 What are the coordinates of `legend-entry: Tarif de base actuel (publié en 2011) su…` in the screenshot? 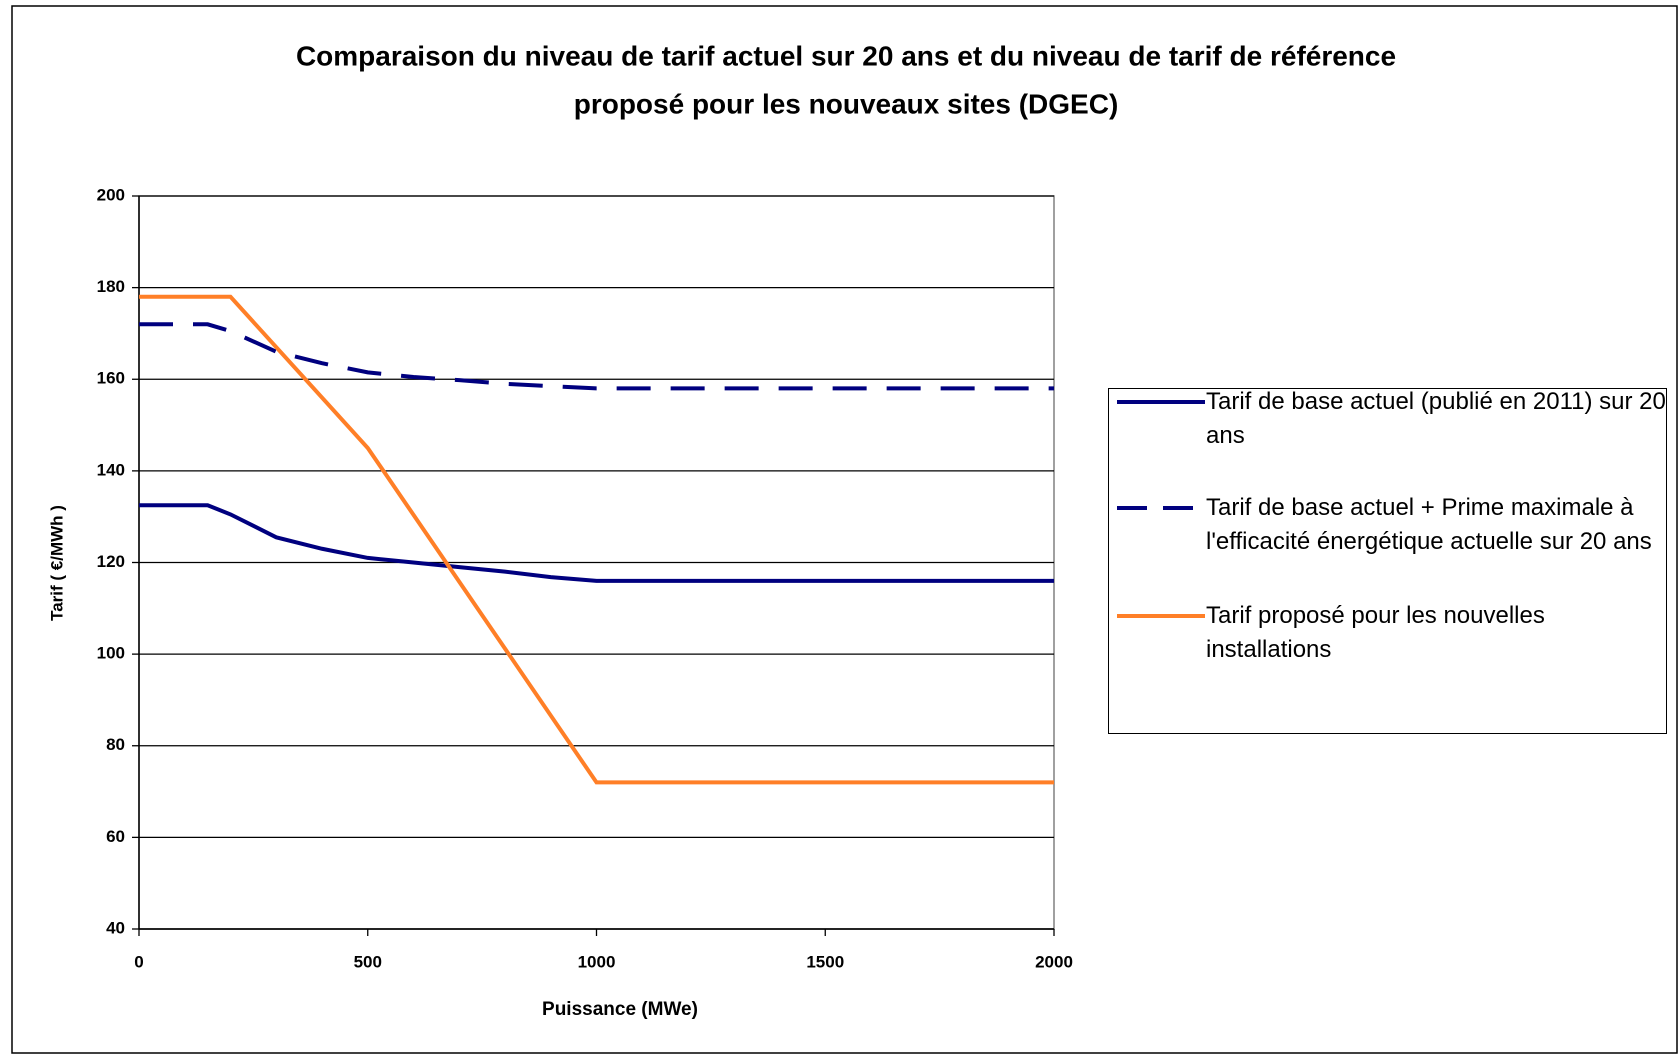 It's located at (1387, 419).